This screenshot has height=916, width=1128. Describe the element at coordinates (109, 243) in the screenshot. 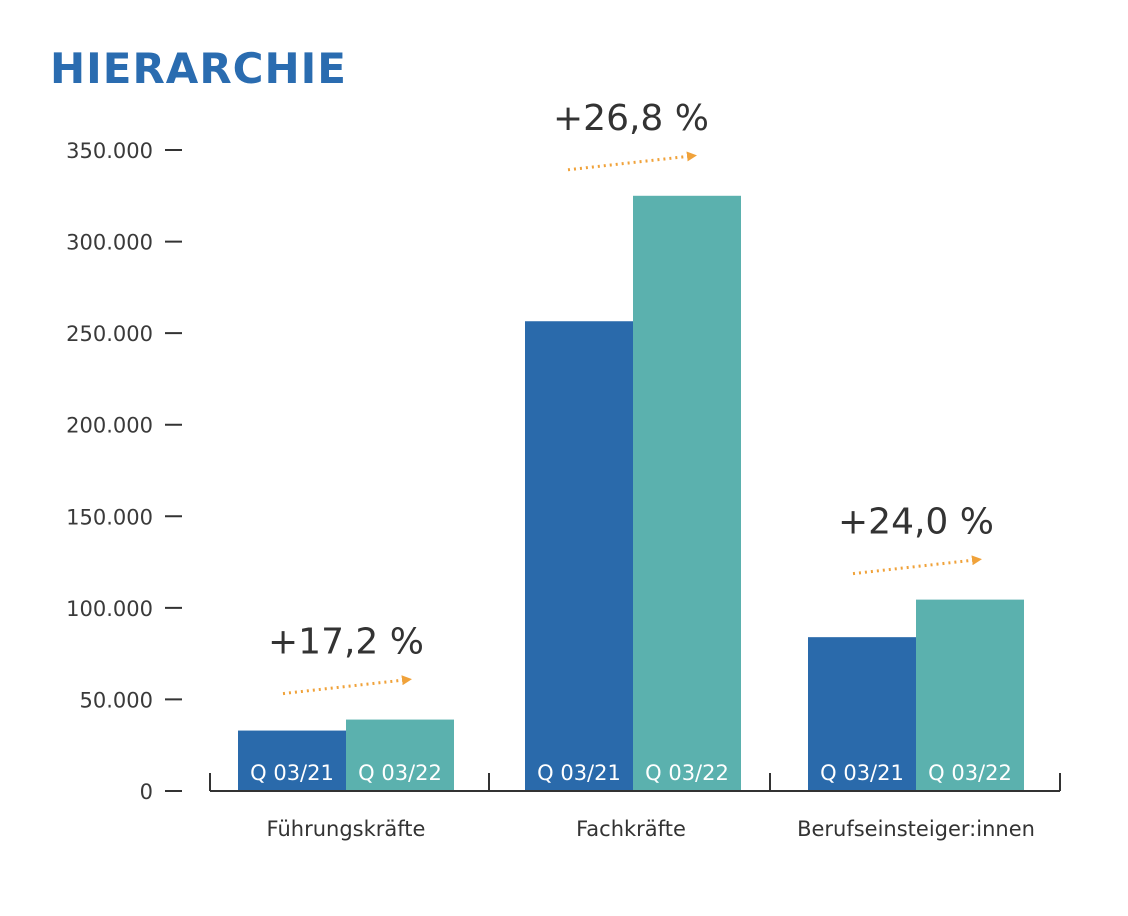

I see `y-tick-label: 300.000` at that location.